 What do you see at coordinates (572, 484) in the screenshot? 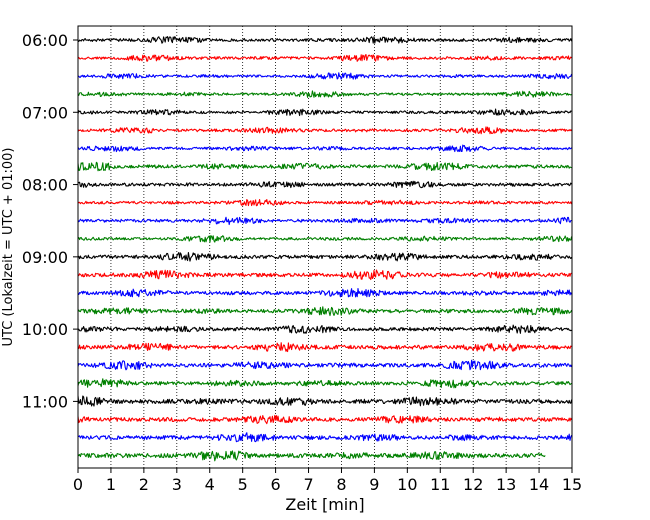
I see `x-tick-label: 15` at bounding box center [572, 484].